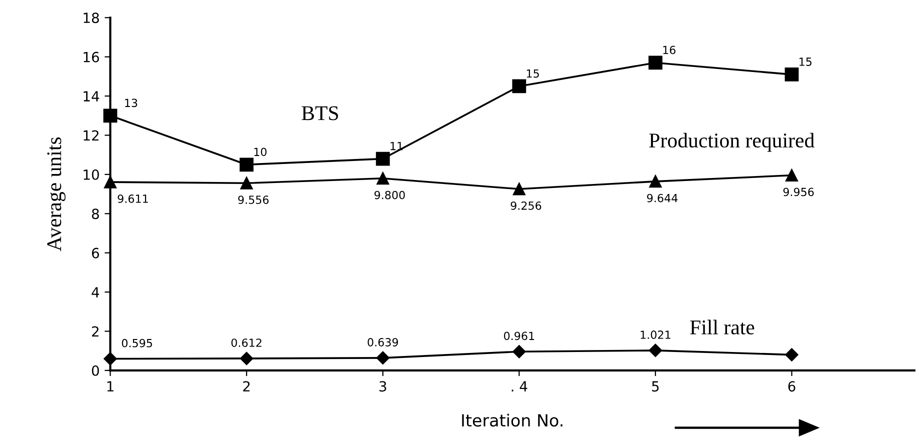 This screenshot has width=919, height=441. I want to click on x-tick-label: . 4, so click(520, 386).